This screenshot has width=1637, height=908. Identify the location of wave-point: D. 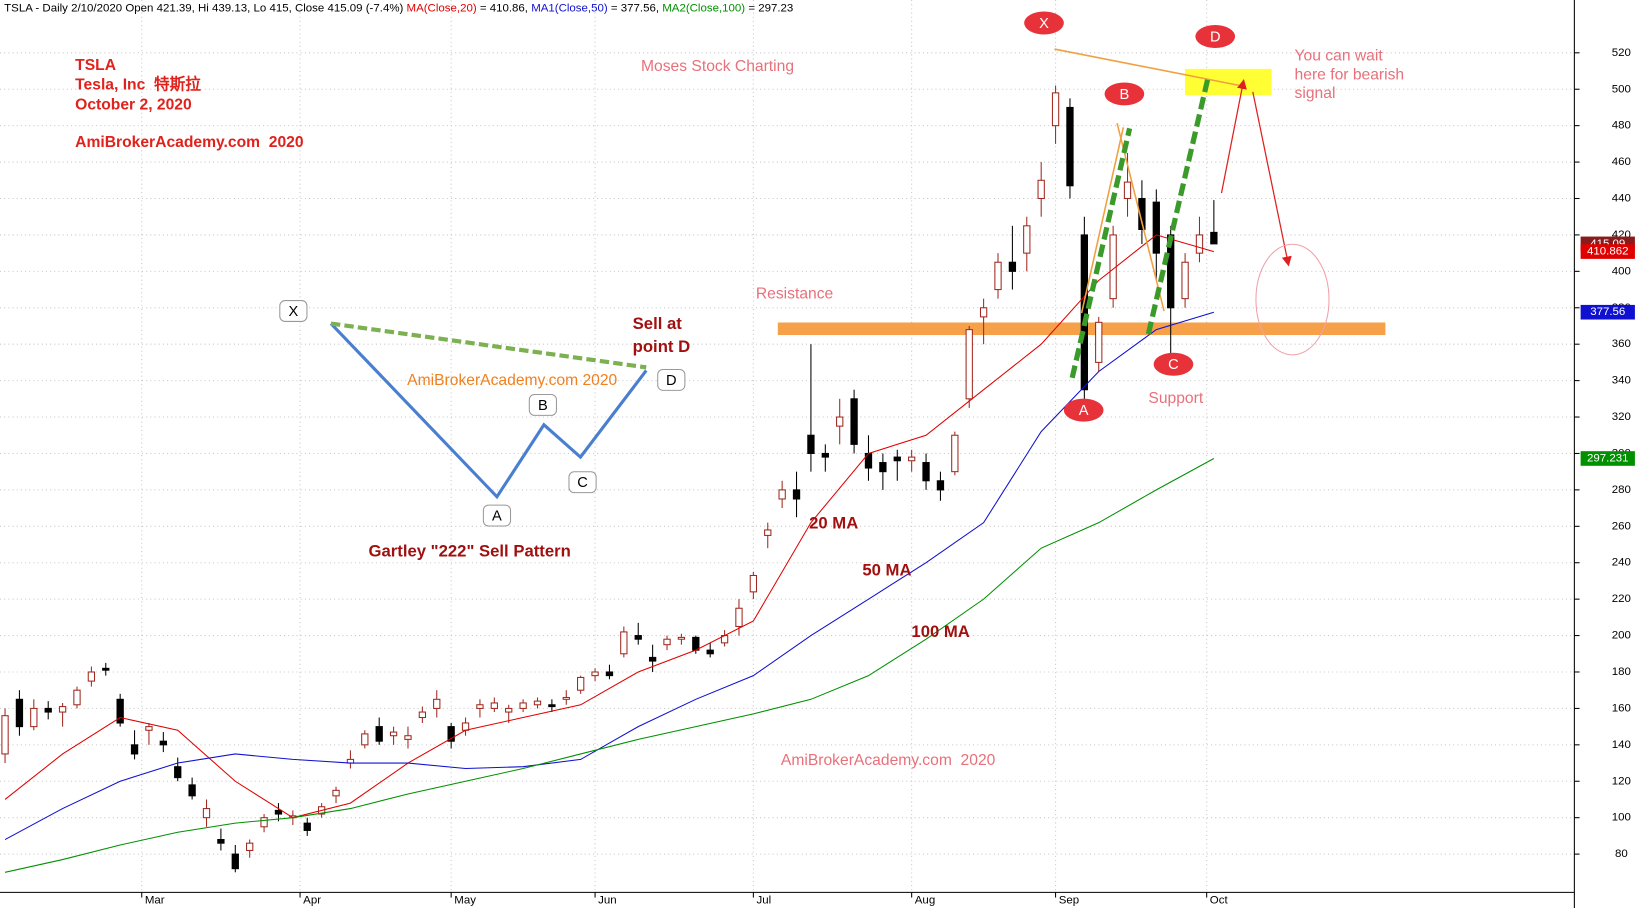
(1215, 37).